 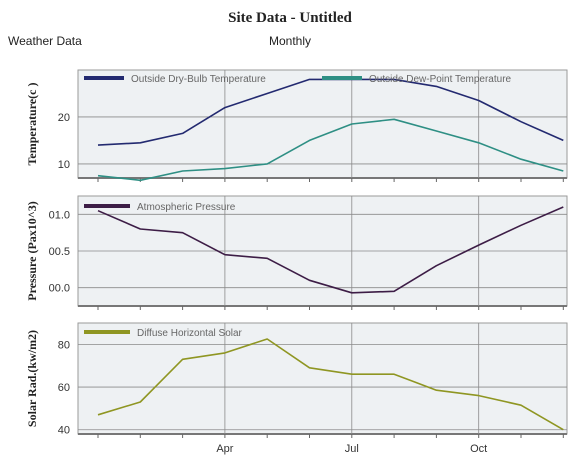 What do you see at coordinates (32, 378) in the screenshot?
I see `y-axis-label: Solar Rad.(kw/m2)` at bounding box center [32, 378].